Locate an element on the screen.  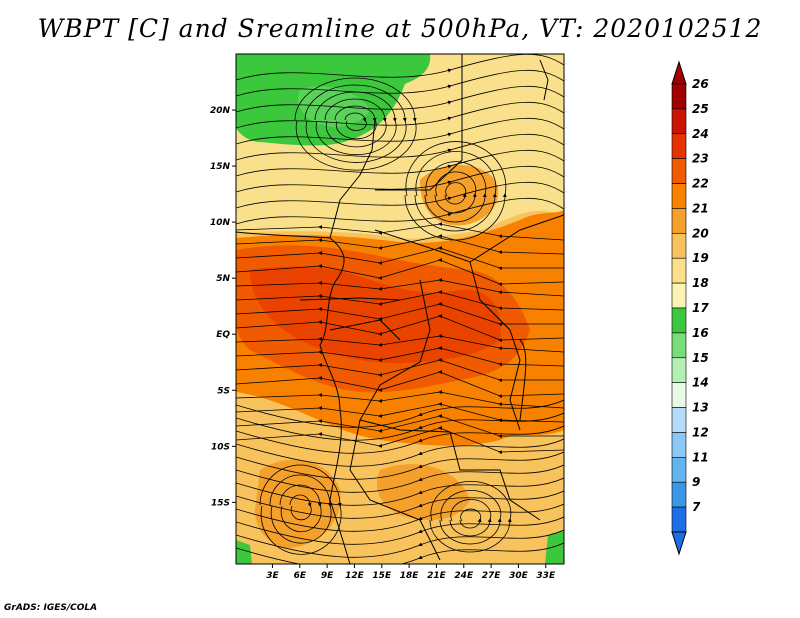
colorbar-label: 12 is located at coordinates (700, 432).